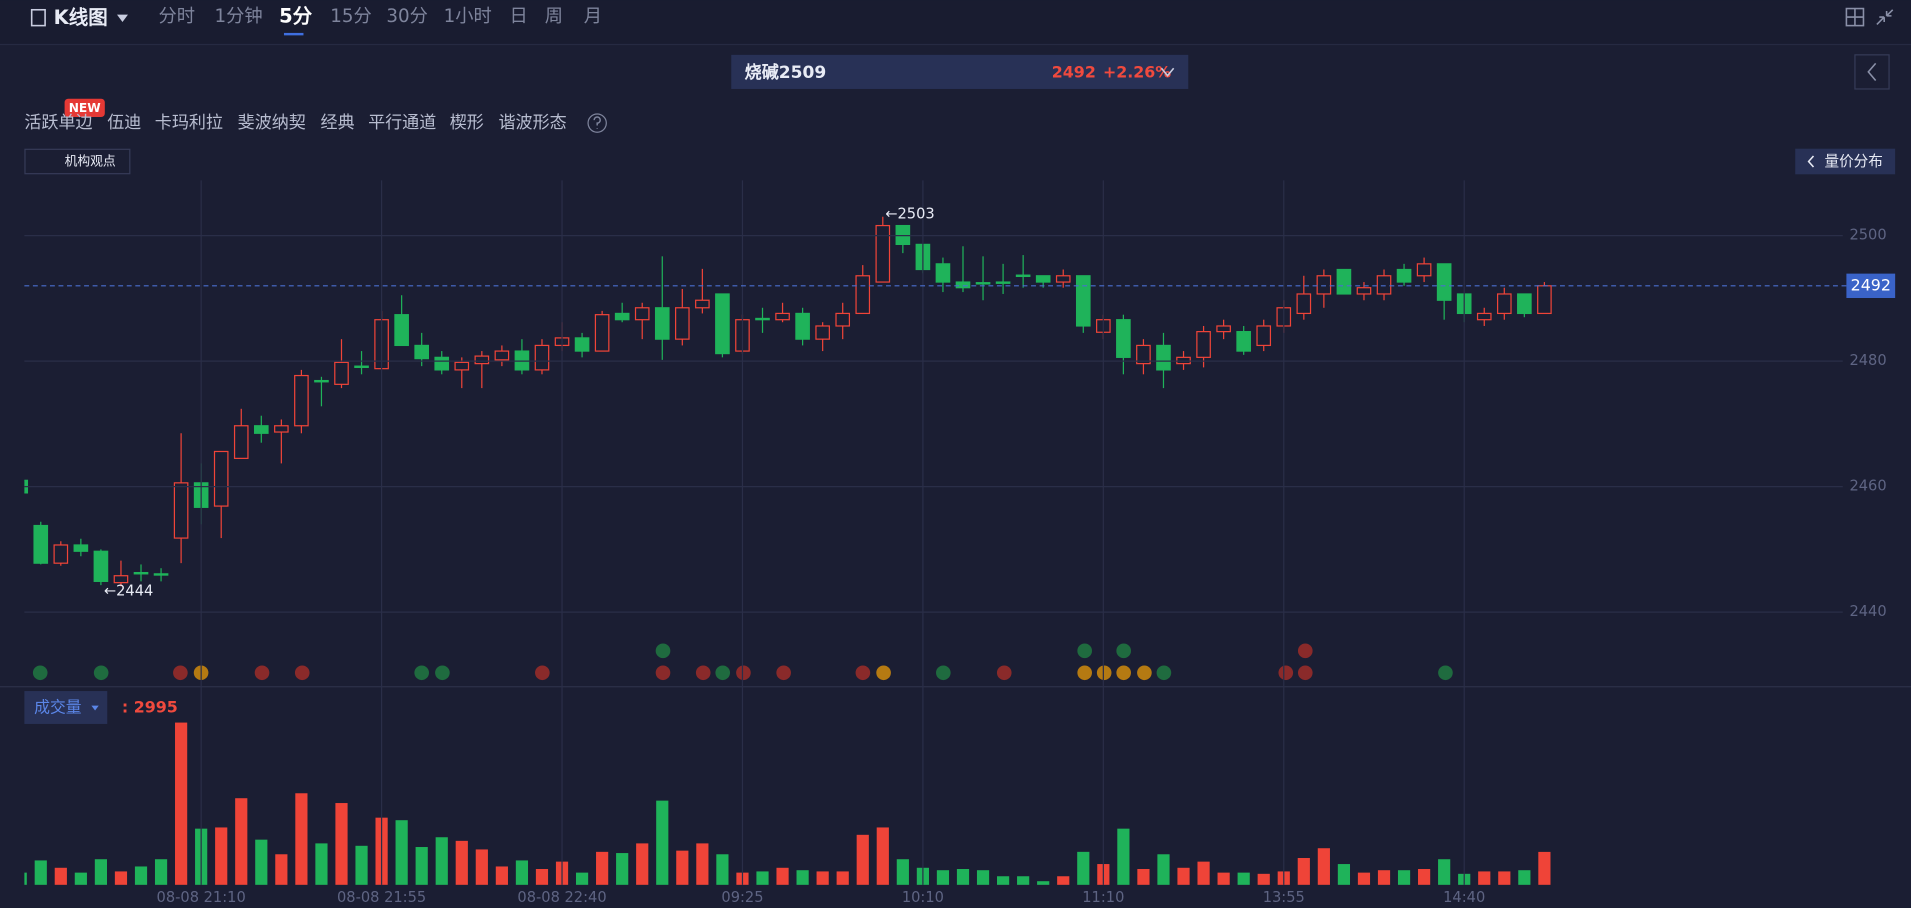 The height and width of the screenshot is (908, 1911). Describe the element at coordinates (955, 22) in the screenshot. I see `top-bar` at that location.